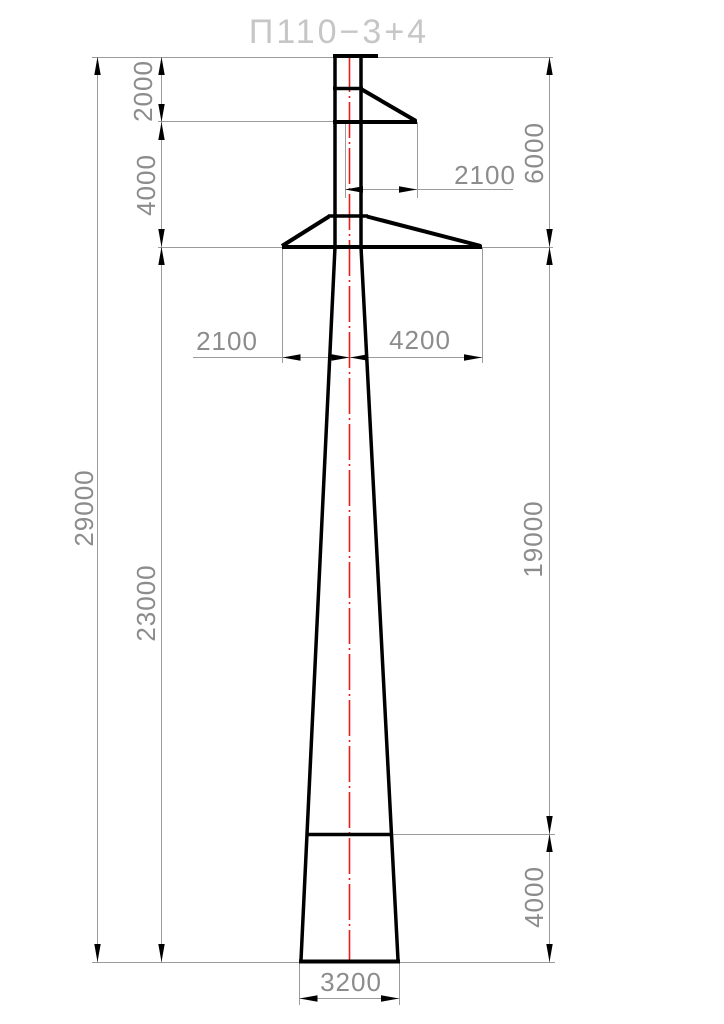 The image size is (724, 1024). I want to click on dim-label-6000: 6000, so click(534, 153).